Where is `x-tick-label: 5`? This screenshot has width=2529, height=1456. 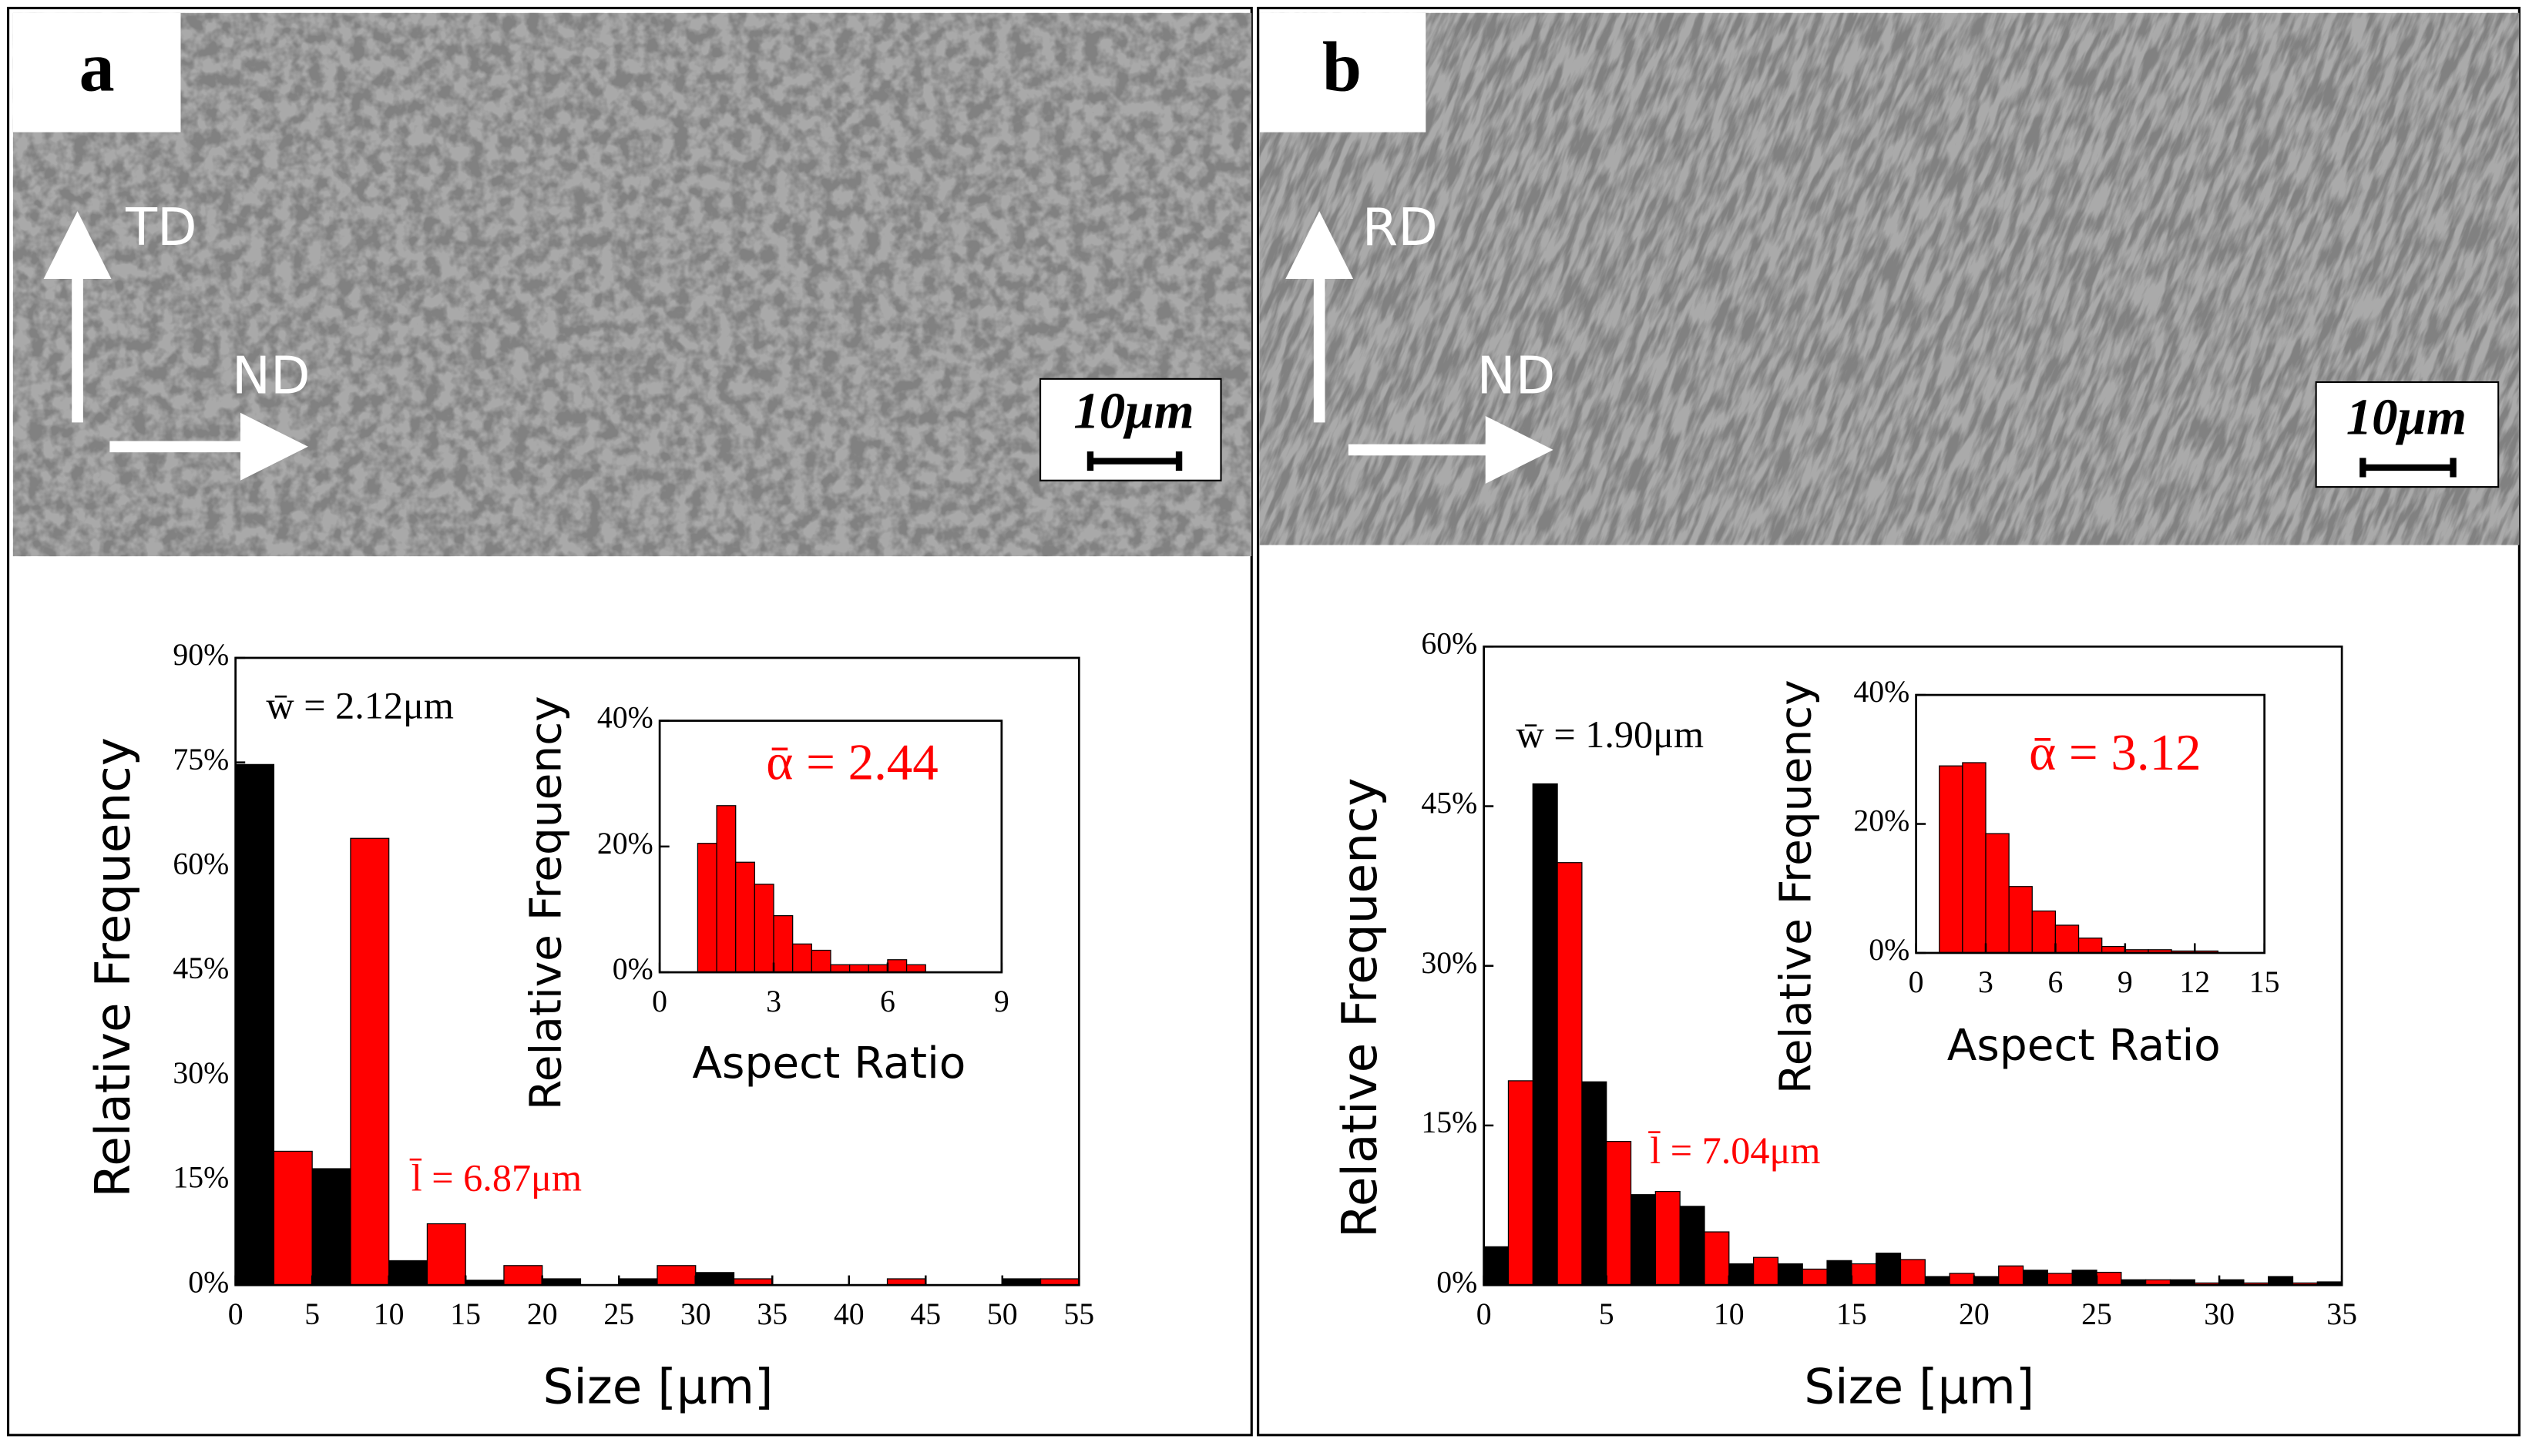 x-tick-label: 5 is located at coordinates (1606, 1314).